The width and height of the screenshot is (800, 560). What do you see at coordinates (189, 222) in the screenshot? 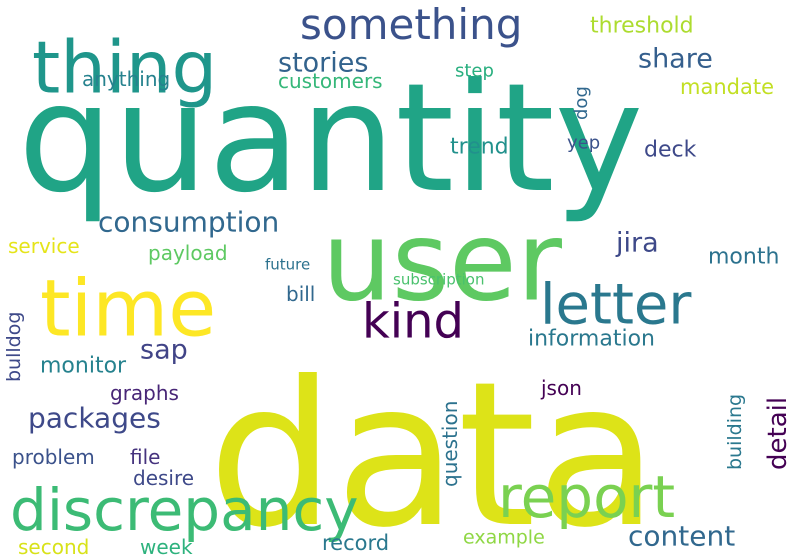
I see `word-consumption: consumption` at bounding box center [189, 222].